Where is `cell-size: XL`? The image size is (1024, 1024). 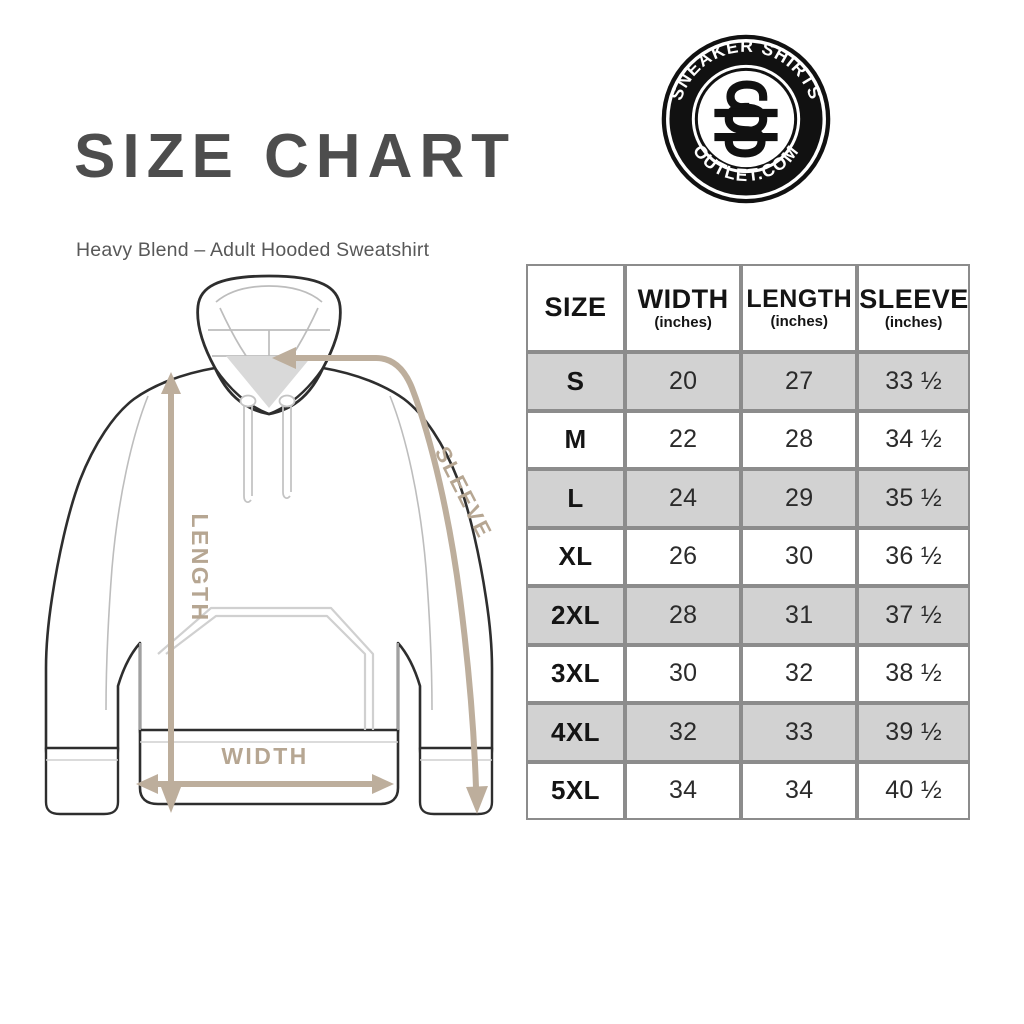
cell-size: XL is located at coordinates (575, 556).